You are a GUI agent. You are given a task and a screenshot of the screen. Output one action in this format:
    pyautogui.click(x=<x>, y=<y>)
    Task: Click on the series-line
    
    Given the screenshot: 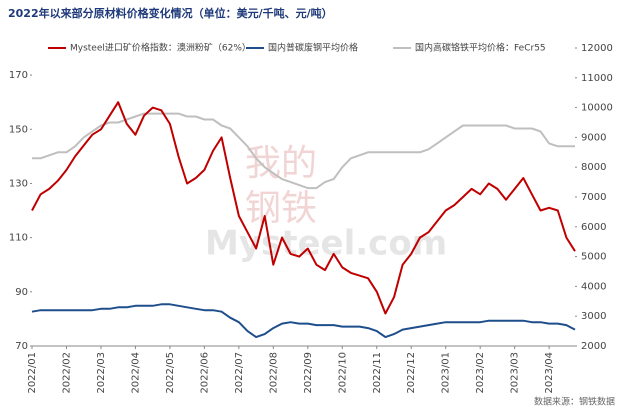 What is the action you would take?
    pyautogui.click(x=303, y=321)
    